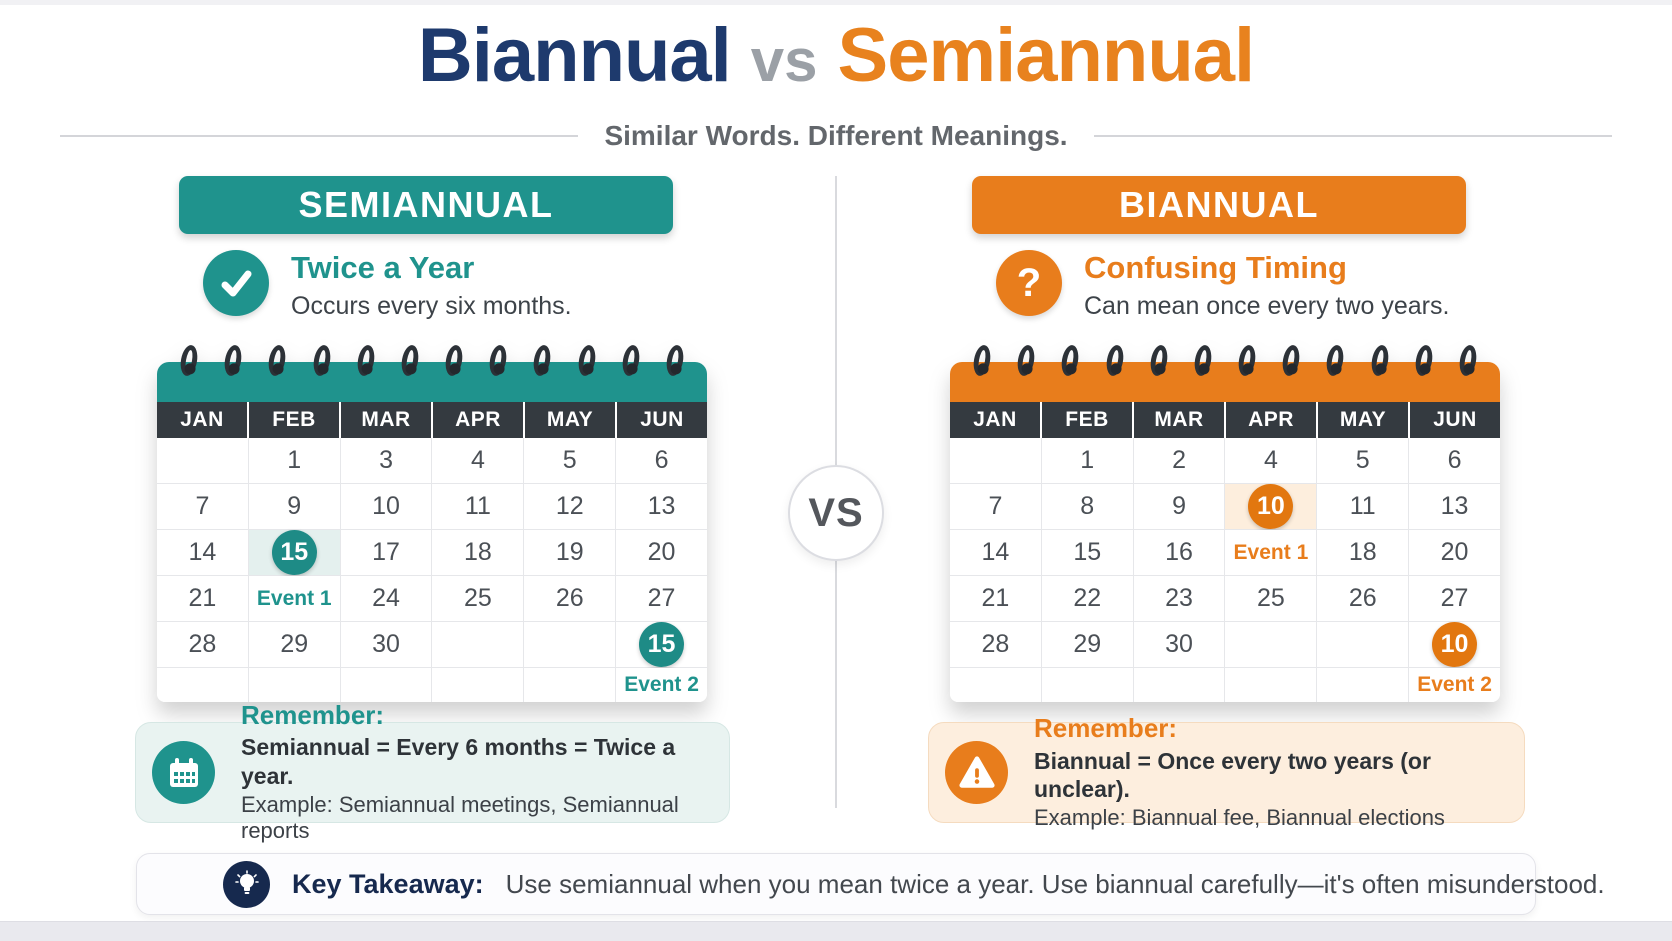 Image resolution: width=1672 pixels, height=941 pixels. I want to click on calendar-cell: 6, so click(661, 461).